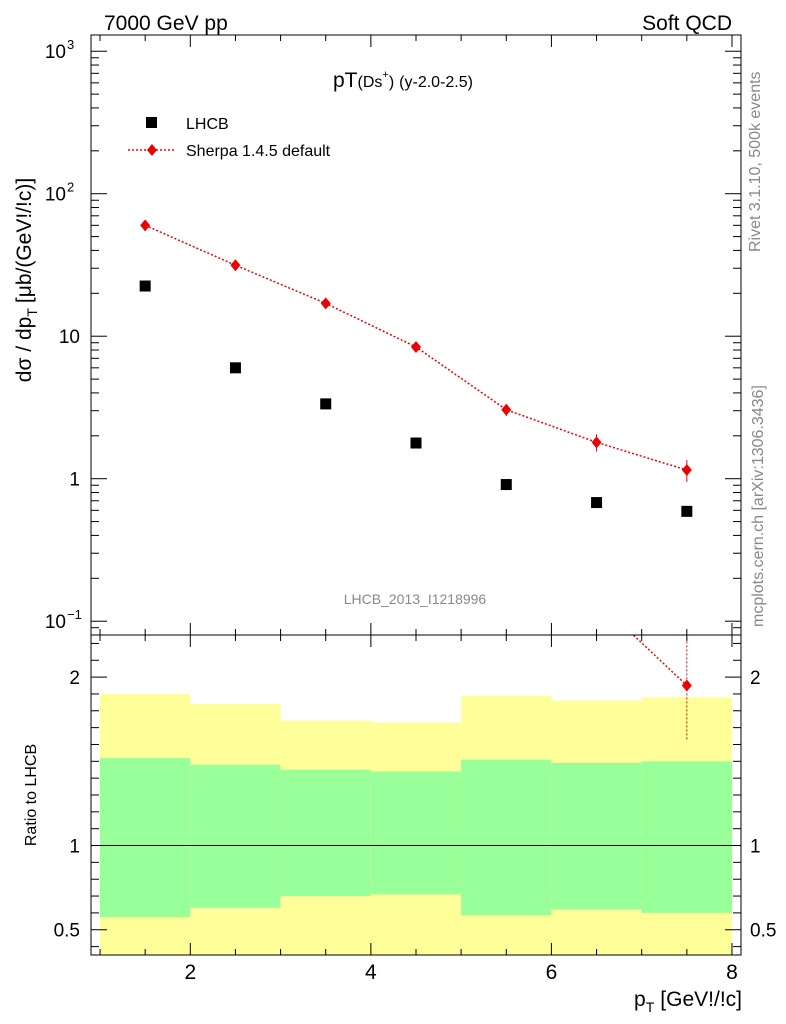 The image size is (786, 1024). What do you see at coordinates (229, 138) in the screenshot?
I see `legend: LHCB Sherpa 1.4.5 default` at bounding box center [229, 138].